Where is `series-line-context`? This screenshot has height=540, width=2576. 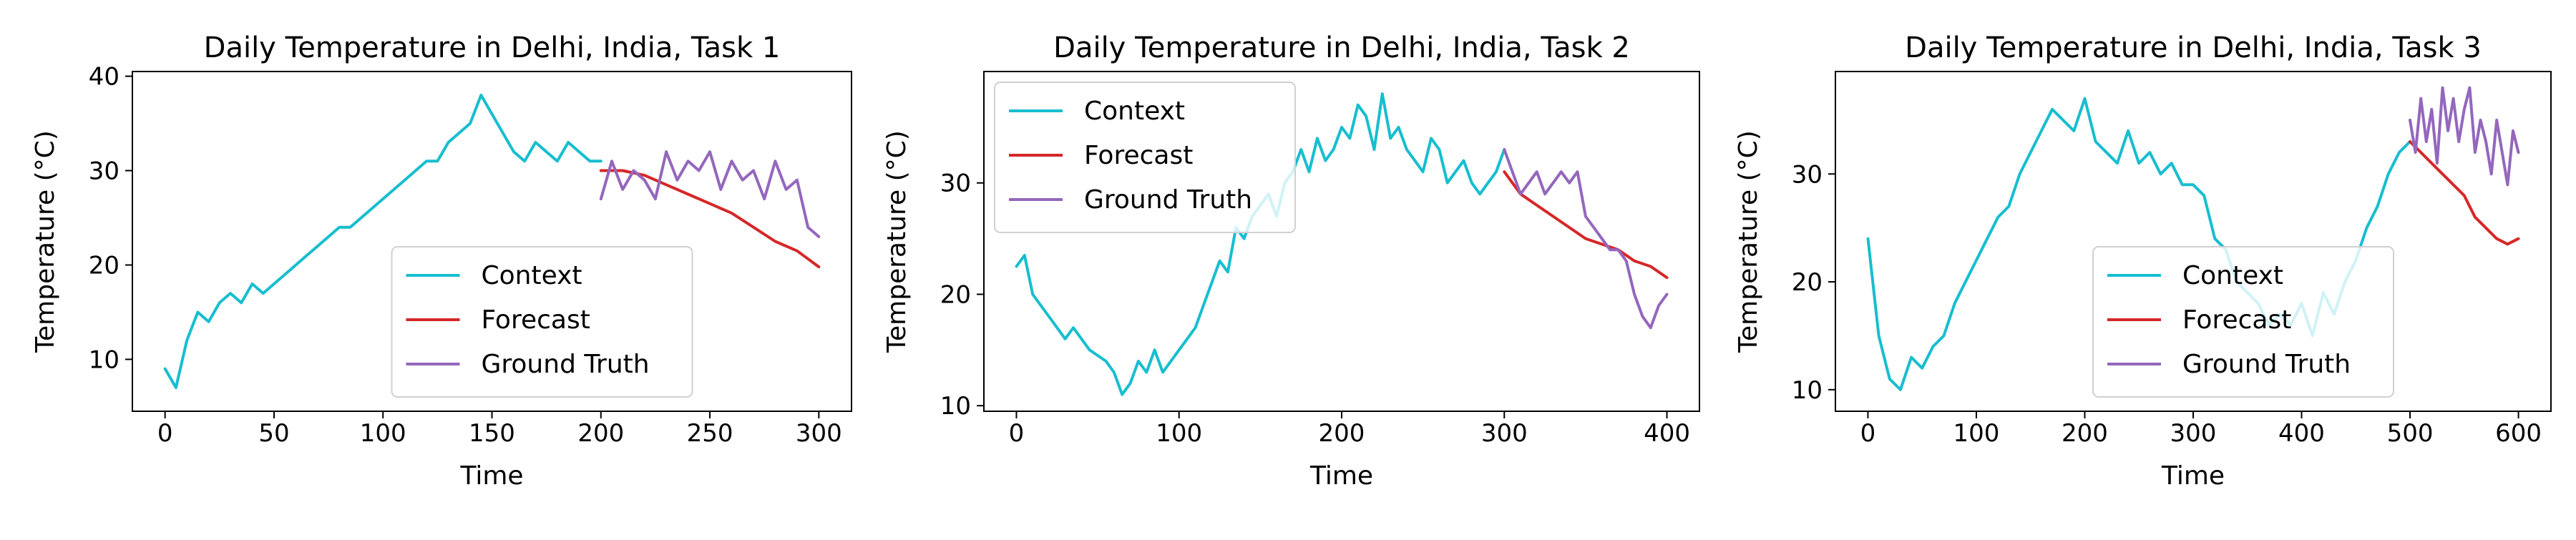
series-line-context is located at coordinates (382, 241).